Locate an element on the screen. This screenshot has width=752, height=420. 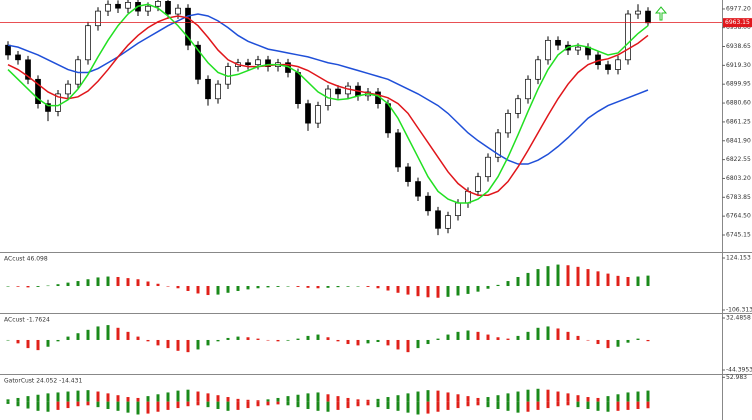
y-tick-label: 6938.65 is located at coordinates (738, 46).